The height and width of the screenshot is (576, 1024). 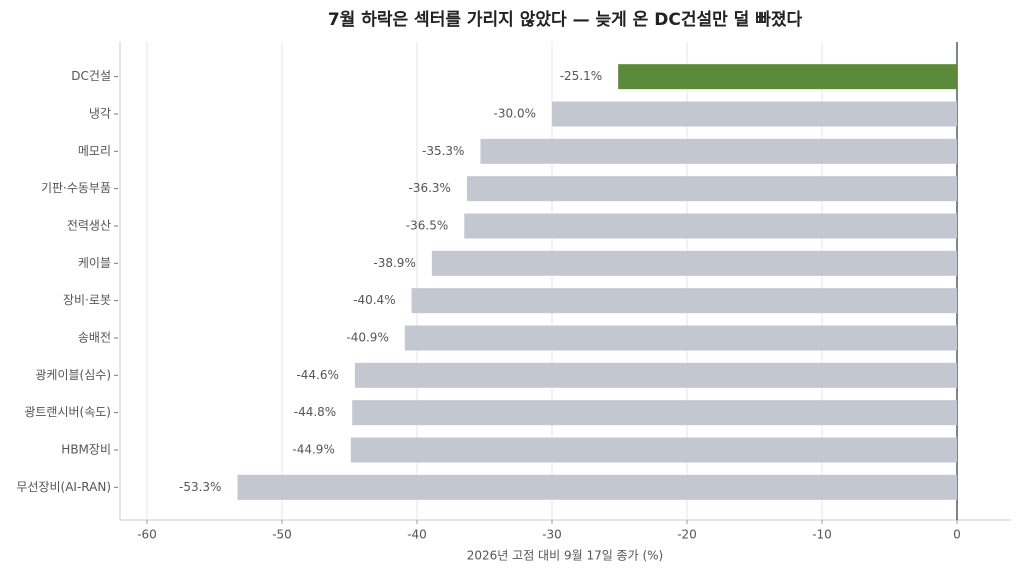 What do you see at coordinates (76, 188) in the screenshot?
I see `y-tick-label: 기판·수동부품` at bounding box center [76, 188].